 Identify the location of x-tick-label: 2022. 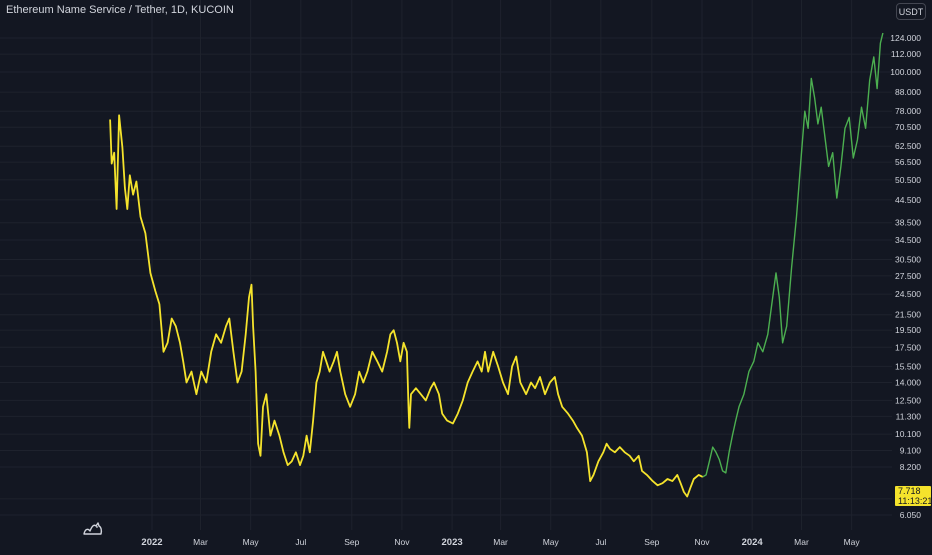
(151, 542).